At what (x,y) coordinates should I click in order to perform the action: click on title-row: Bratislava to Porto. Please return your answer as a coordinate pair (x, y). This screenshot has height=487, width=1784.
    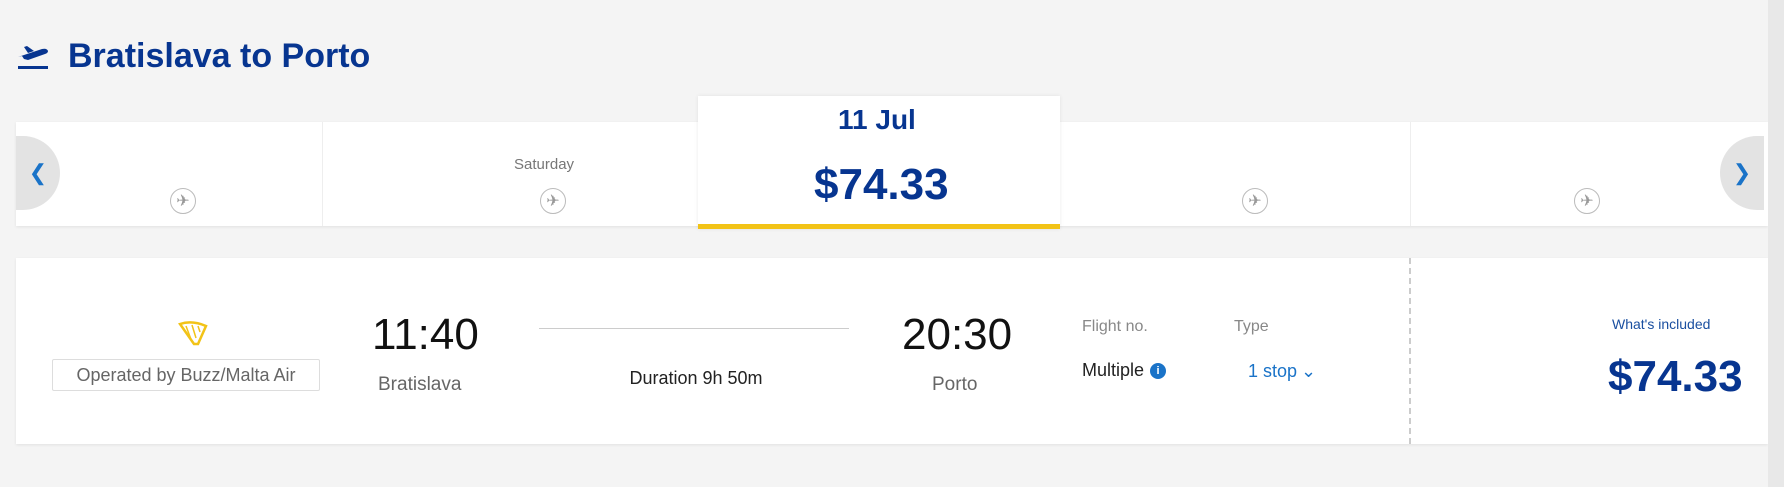
    Looking at the image, I should click on (195, 56).